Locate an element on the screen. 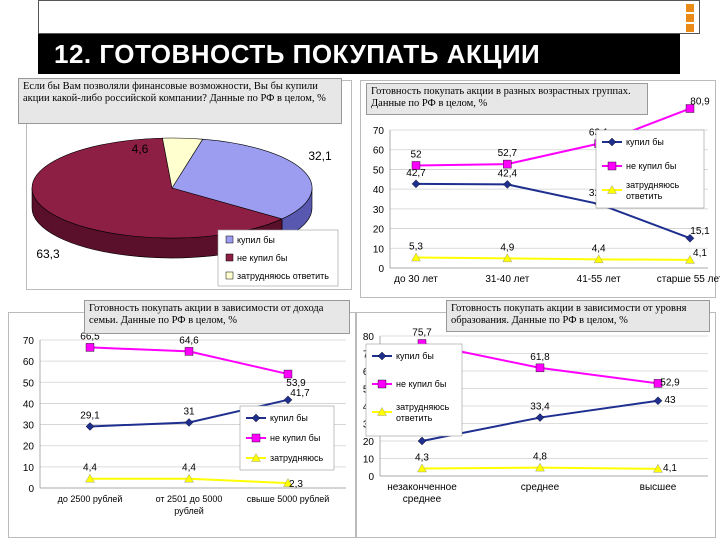  x-tick-label: рублей is located at coordinates (189, 511).